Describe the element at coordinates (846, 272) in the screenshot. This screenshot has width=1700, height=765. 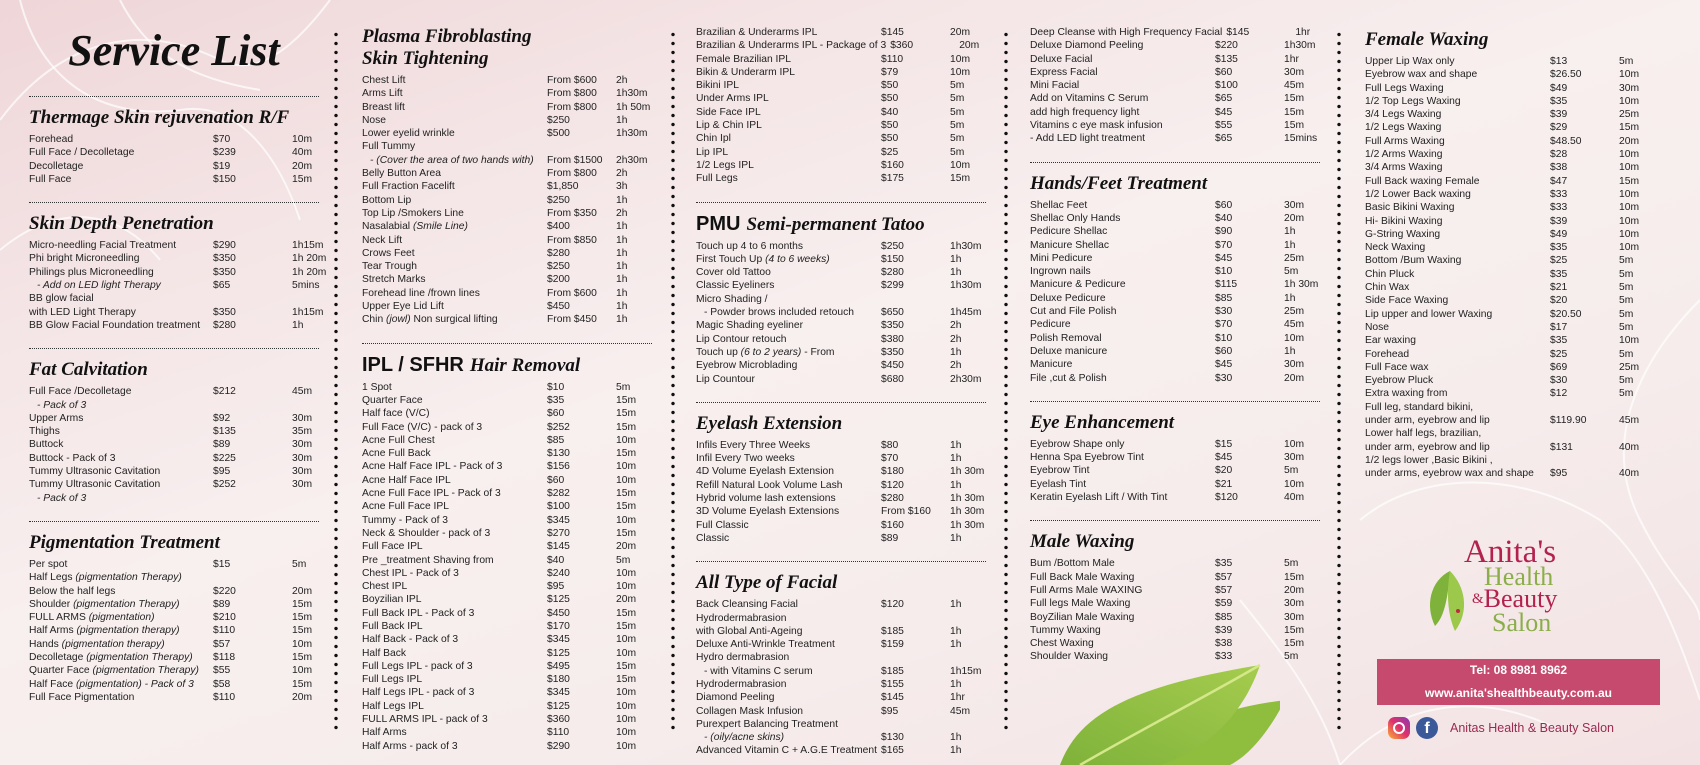
I see `service-row: Cover old Tattoo $280 1h` at that location.